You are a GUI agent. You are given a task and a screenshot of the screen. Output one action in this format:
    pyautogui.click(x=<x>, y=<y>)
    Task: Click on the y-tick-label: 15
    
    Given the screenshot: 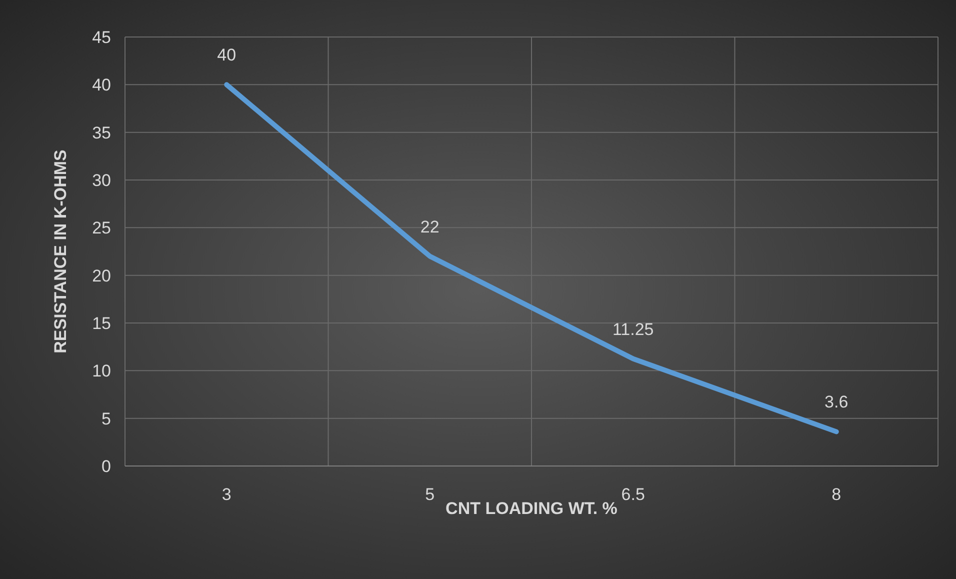 What is the action you would take?
    pyautogui.click(x=101, y=323)
    